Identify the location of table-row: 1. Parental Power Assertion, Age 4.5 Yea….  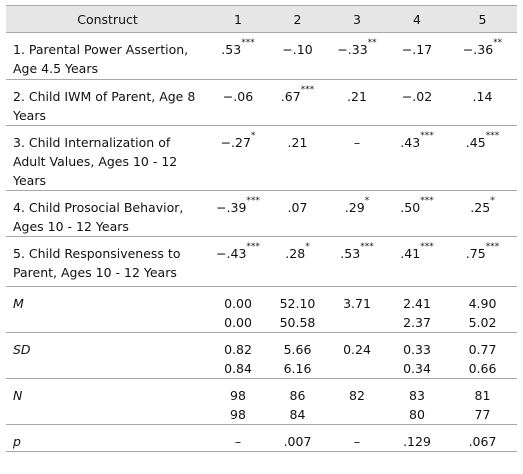
(261, 56).